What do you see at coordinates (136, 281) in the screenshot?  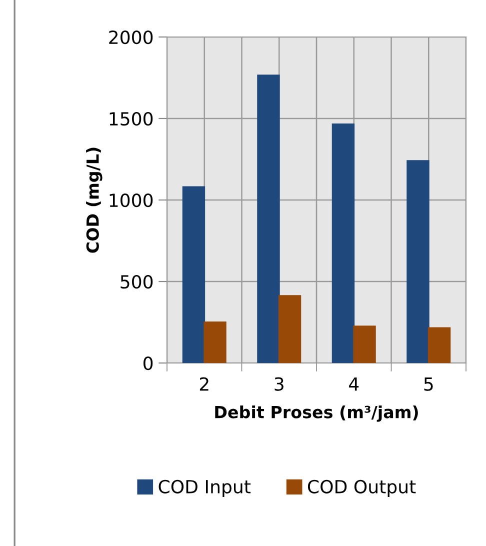 I see `y-tick-label: 500` at bounding box center [136, 281].